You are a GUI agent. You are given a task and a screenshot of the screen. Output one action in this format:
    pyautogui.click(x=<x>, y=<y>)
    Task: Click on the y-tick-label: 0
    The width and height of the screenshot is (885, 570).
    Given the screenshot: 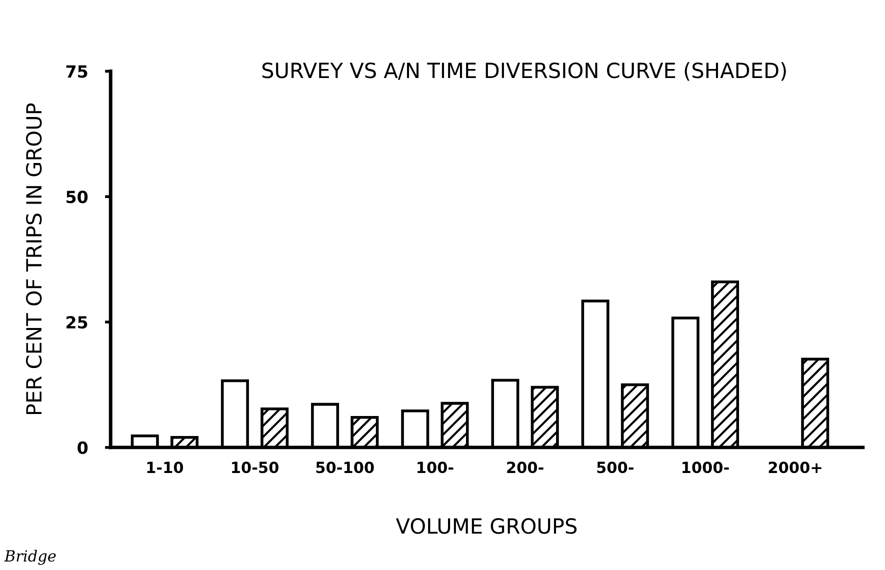 What is the action you would take?
    pyautogui.click(x=83, y=447)
    